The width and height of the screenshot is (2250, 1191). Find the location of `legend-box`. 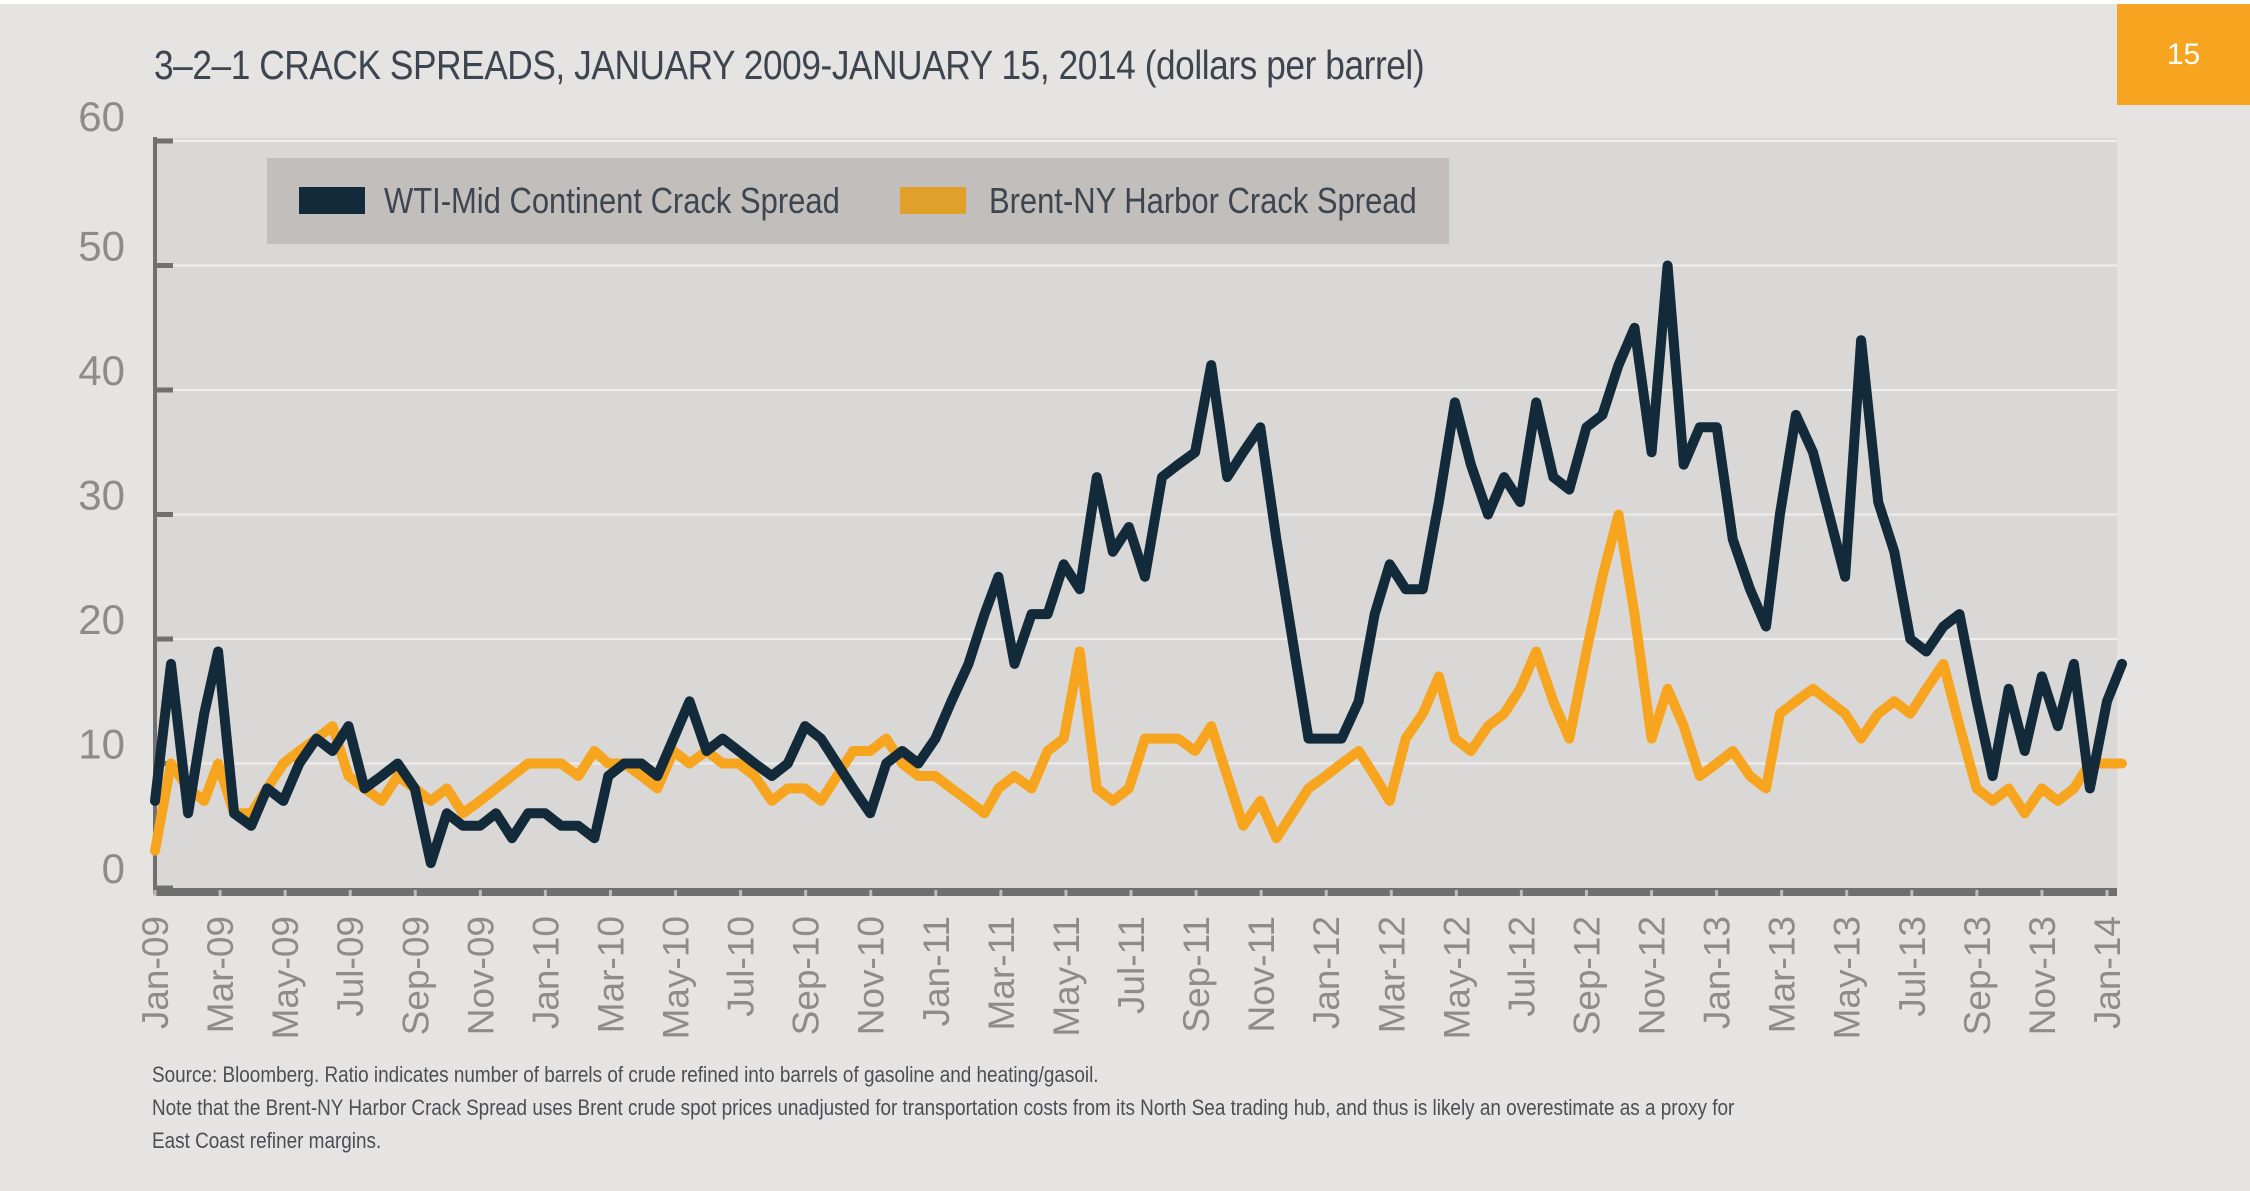

legend-box is located at coordinates (858, 201).